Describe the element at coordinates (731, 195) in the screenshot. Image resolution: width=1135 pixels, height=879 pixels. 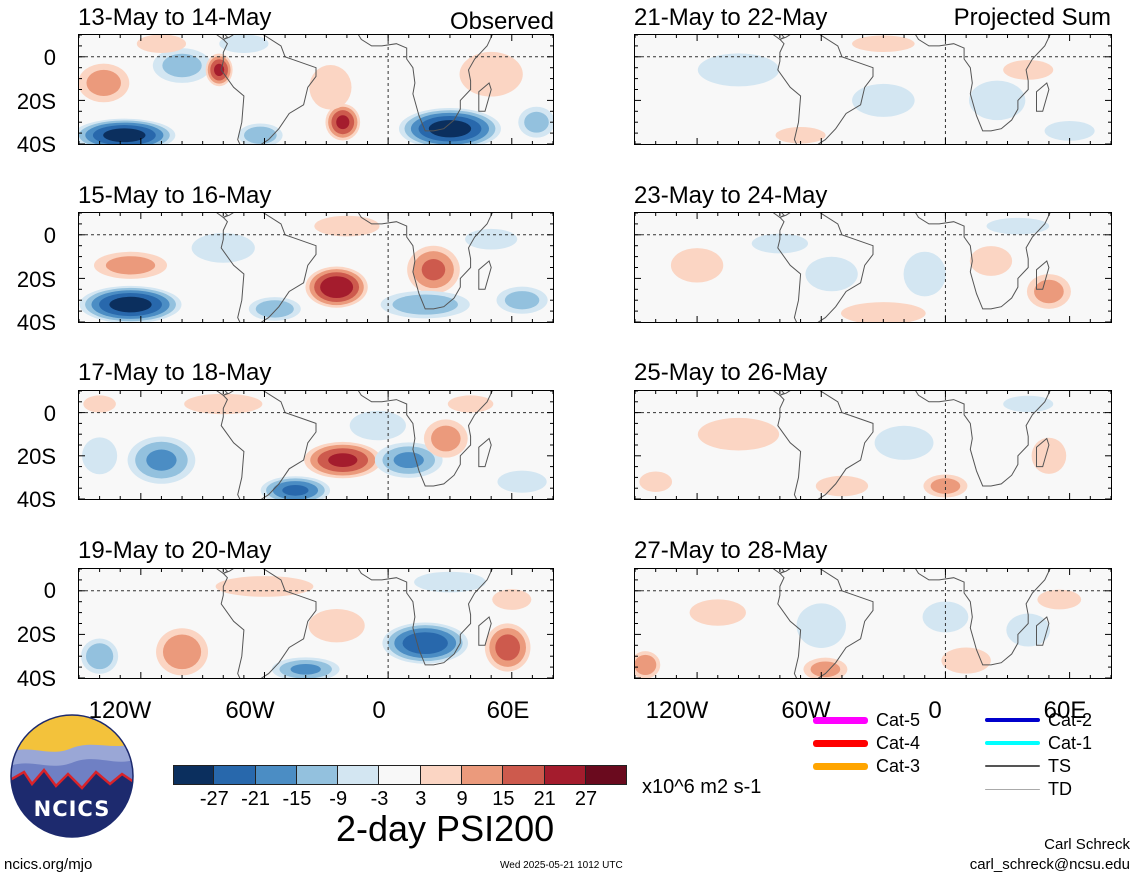
I see `panel-title-5: 23-May to 24-May` at that location.